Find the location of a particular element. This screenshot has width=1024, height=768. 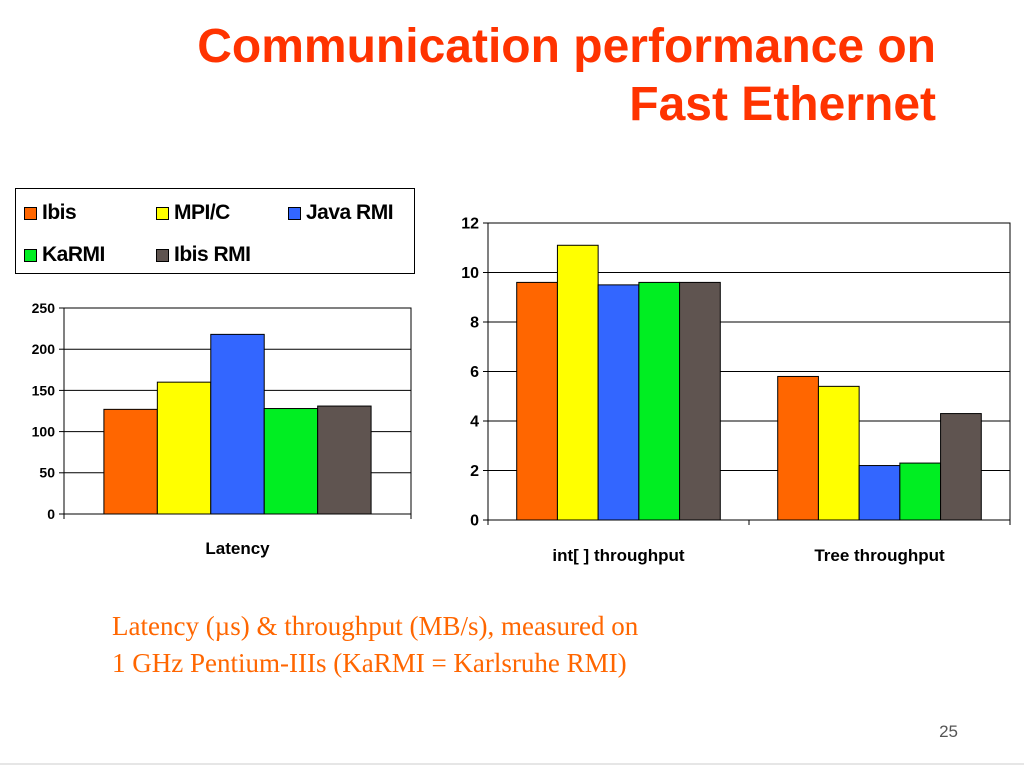

x-category-label: Latency is located at coordinates (237, 548).